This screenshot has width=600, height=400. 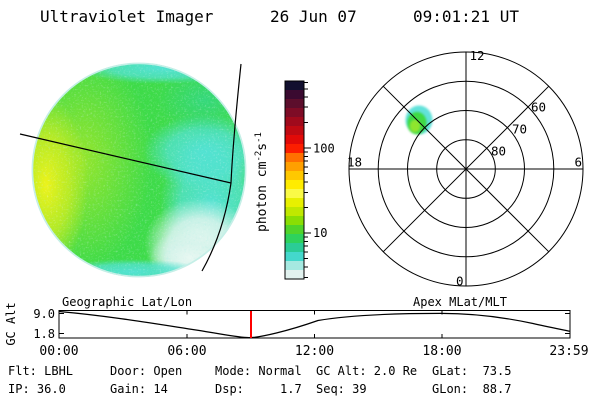 What do you see at coordinates (472, 389) in the screenshot?
I see `status-glon: GLon: 88.7` at bounding box center [472, 389].